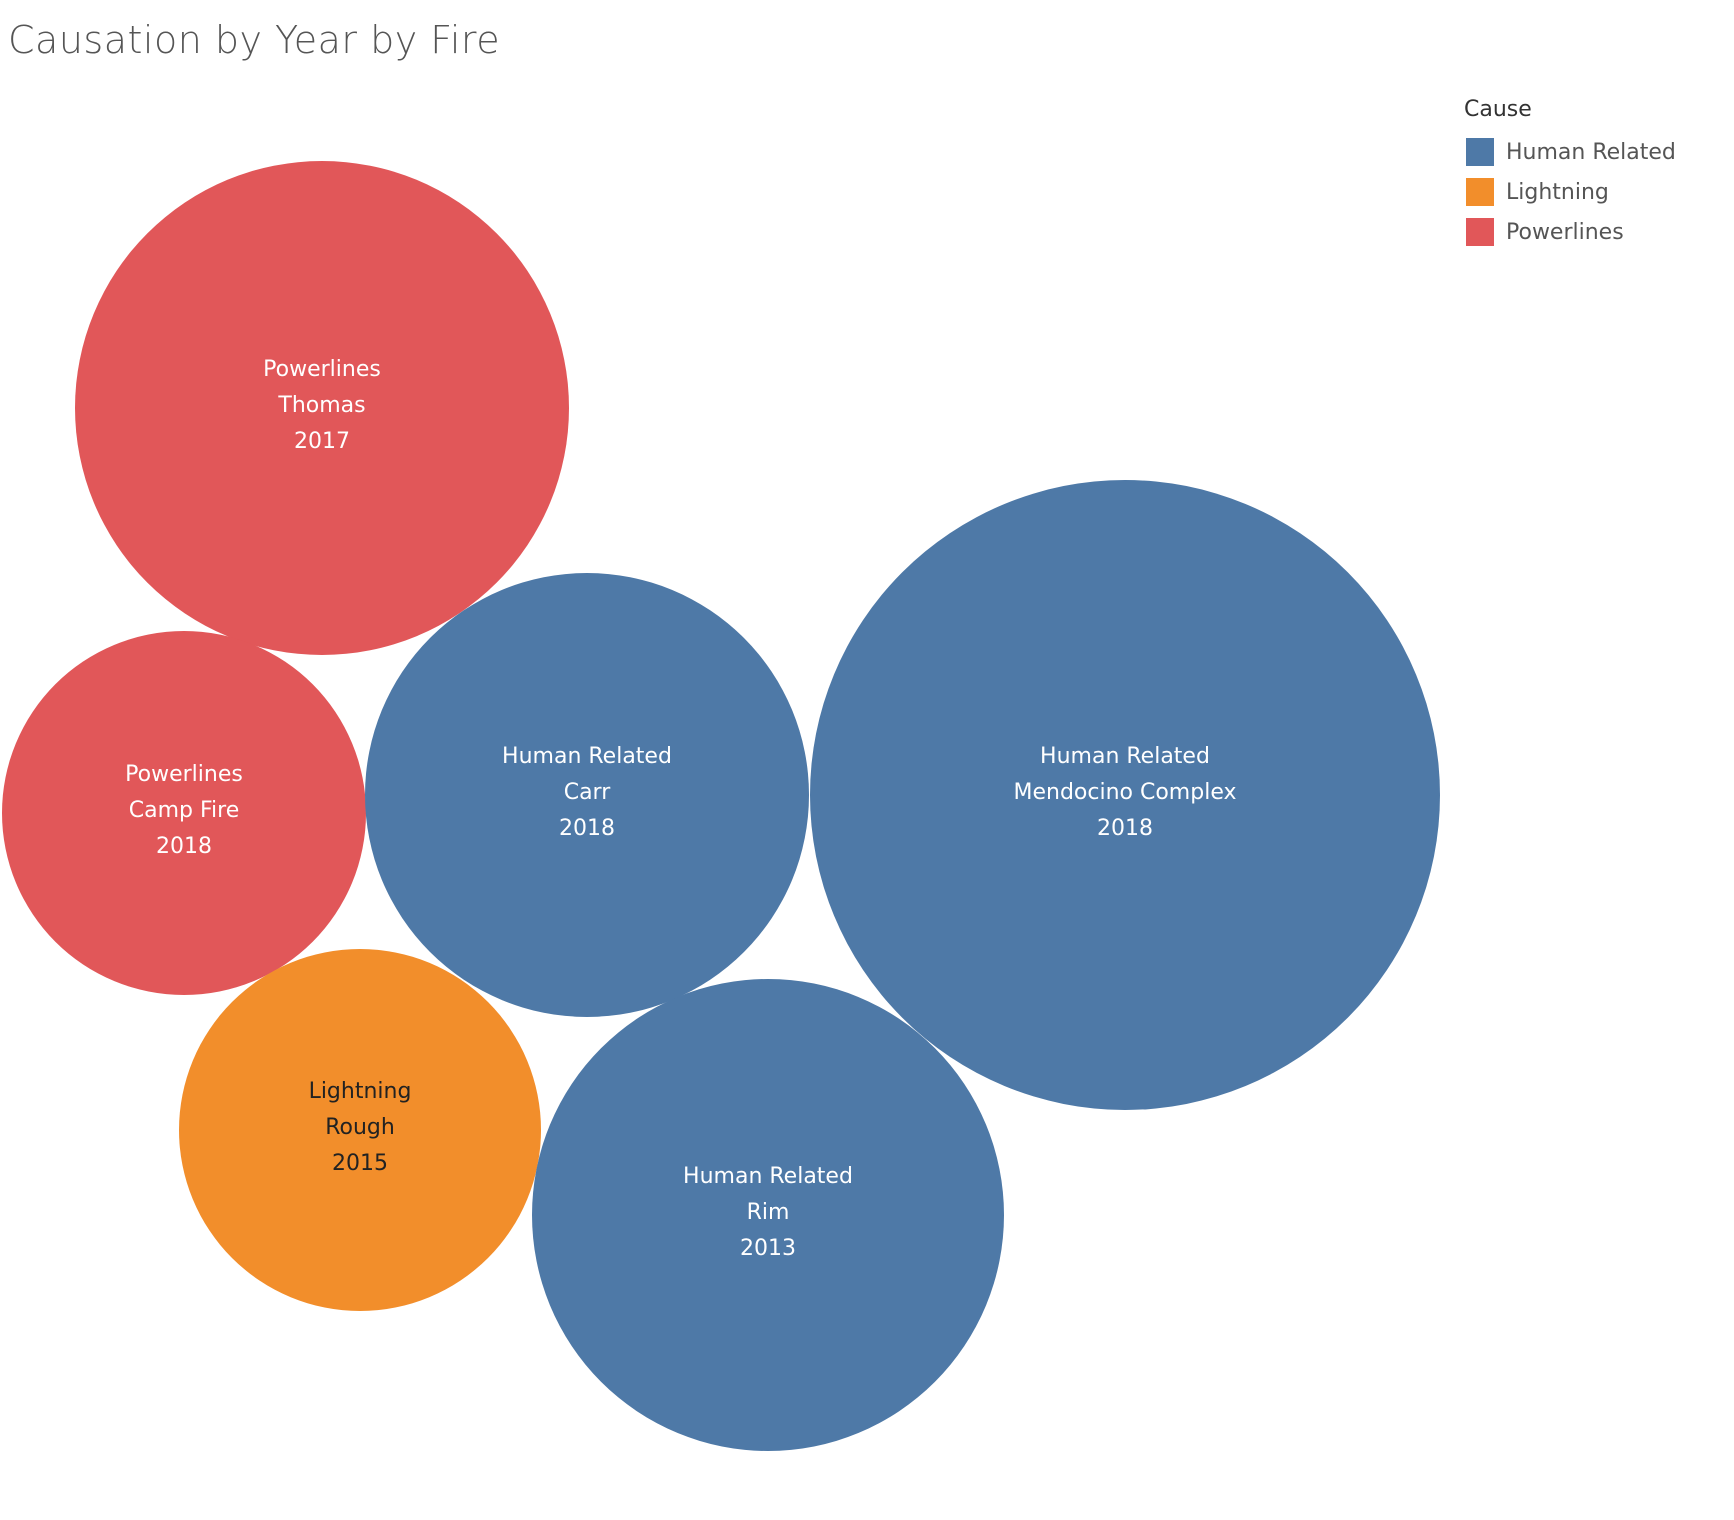 This screenshot has height=1520, width=1734. I want to click on legend-title: Cause, so click(1498, 109).